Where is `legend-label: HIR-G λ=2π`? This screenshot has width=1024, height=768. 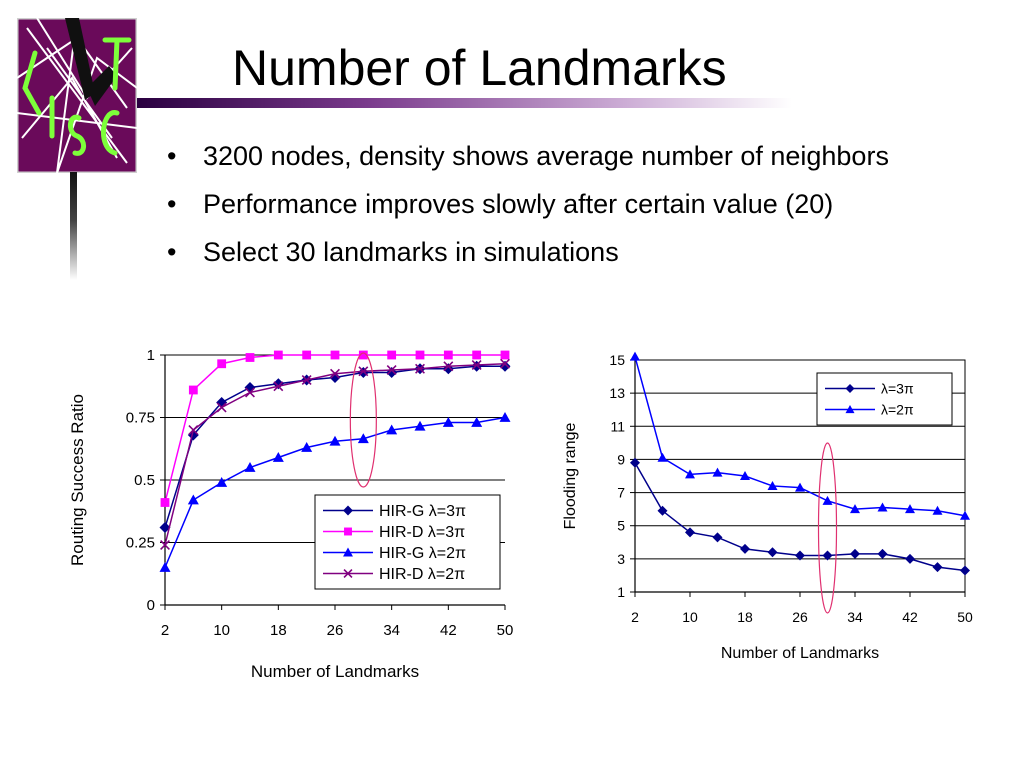
legend-label: HIR-G λ=2π is located at coordinates (422, 553).